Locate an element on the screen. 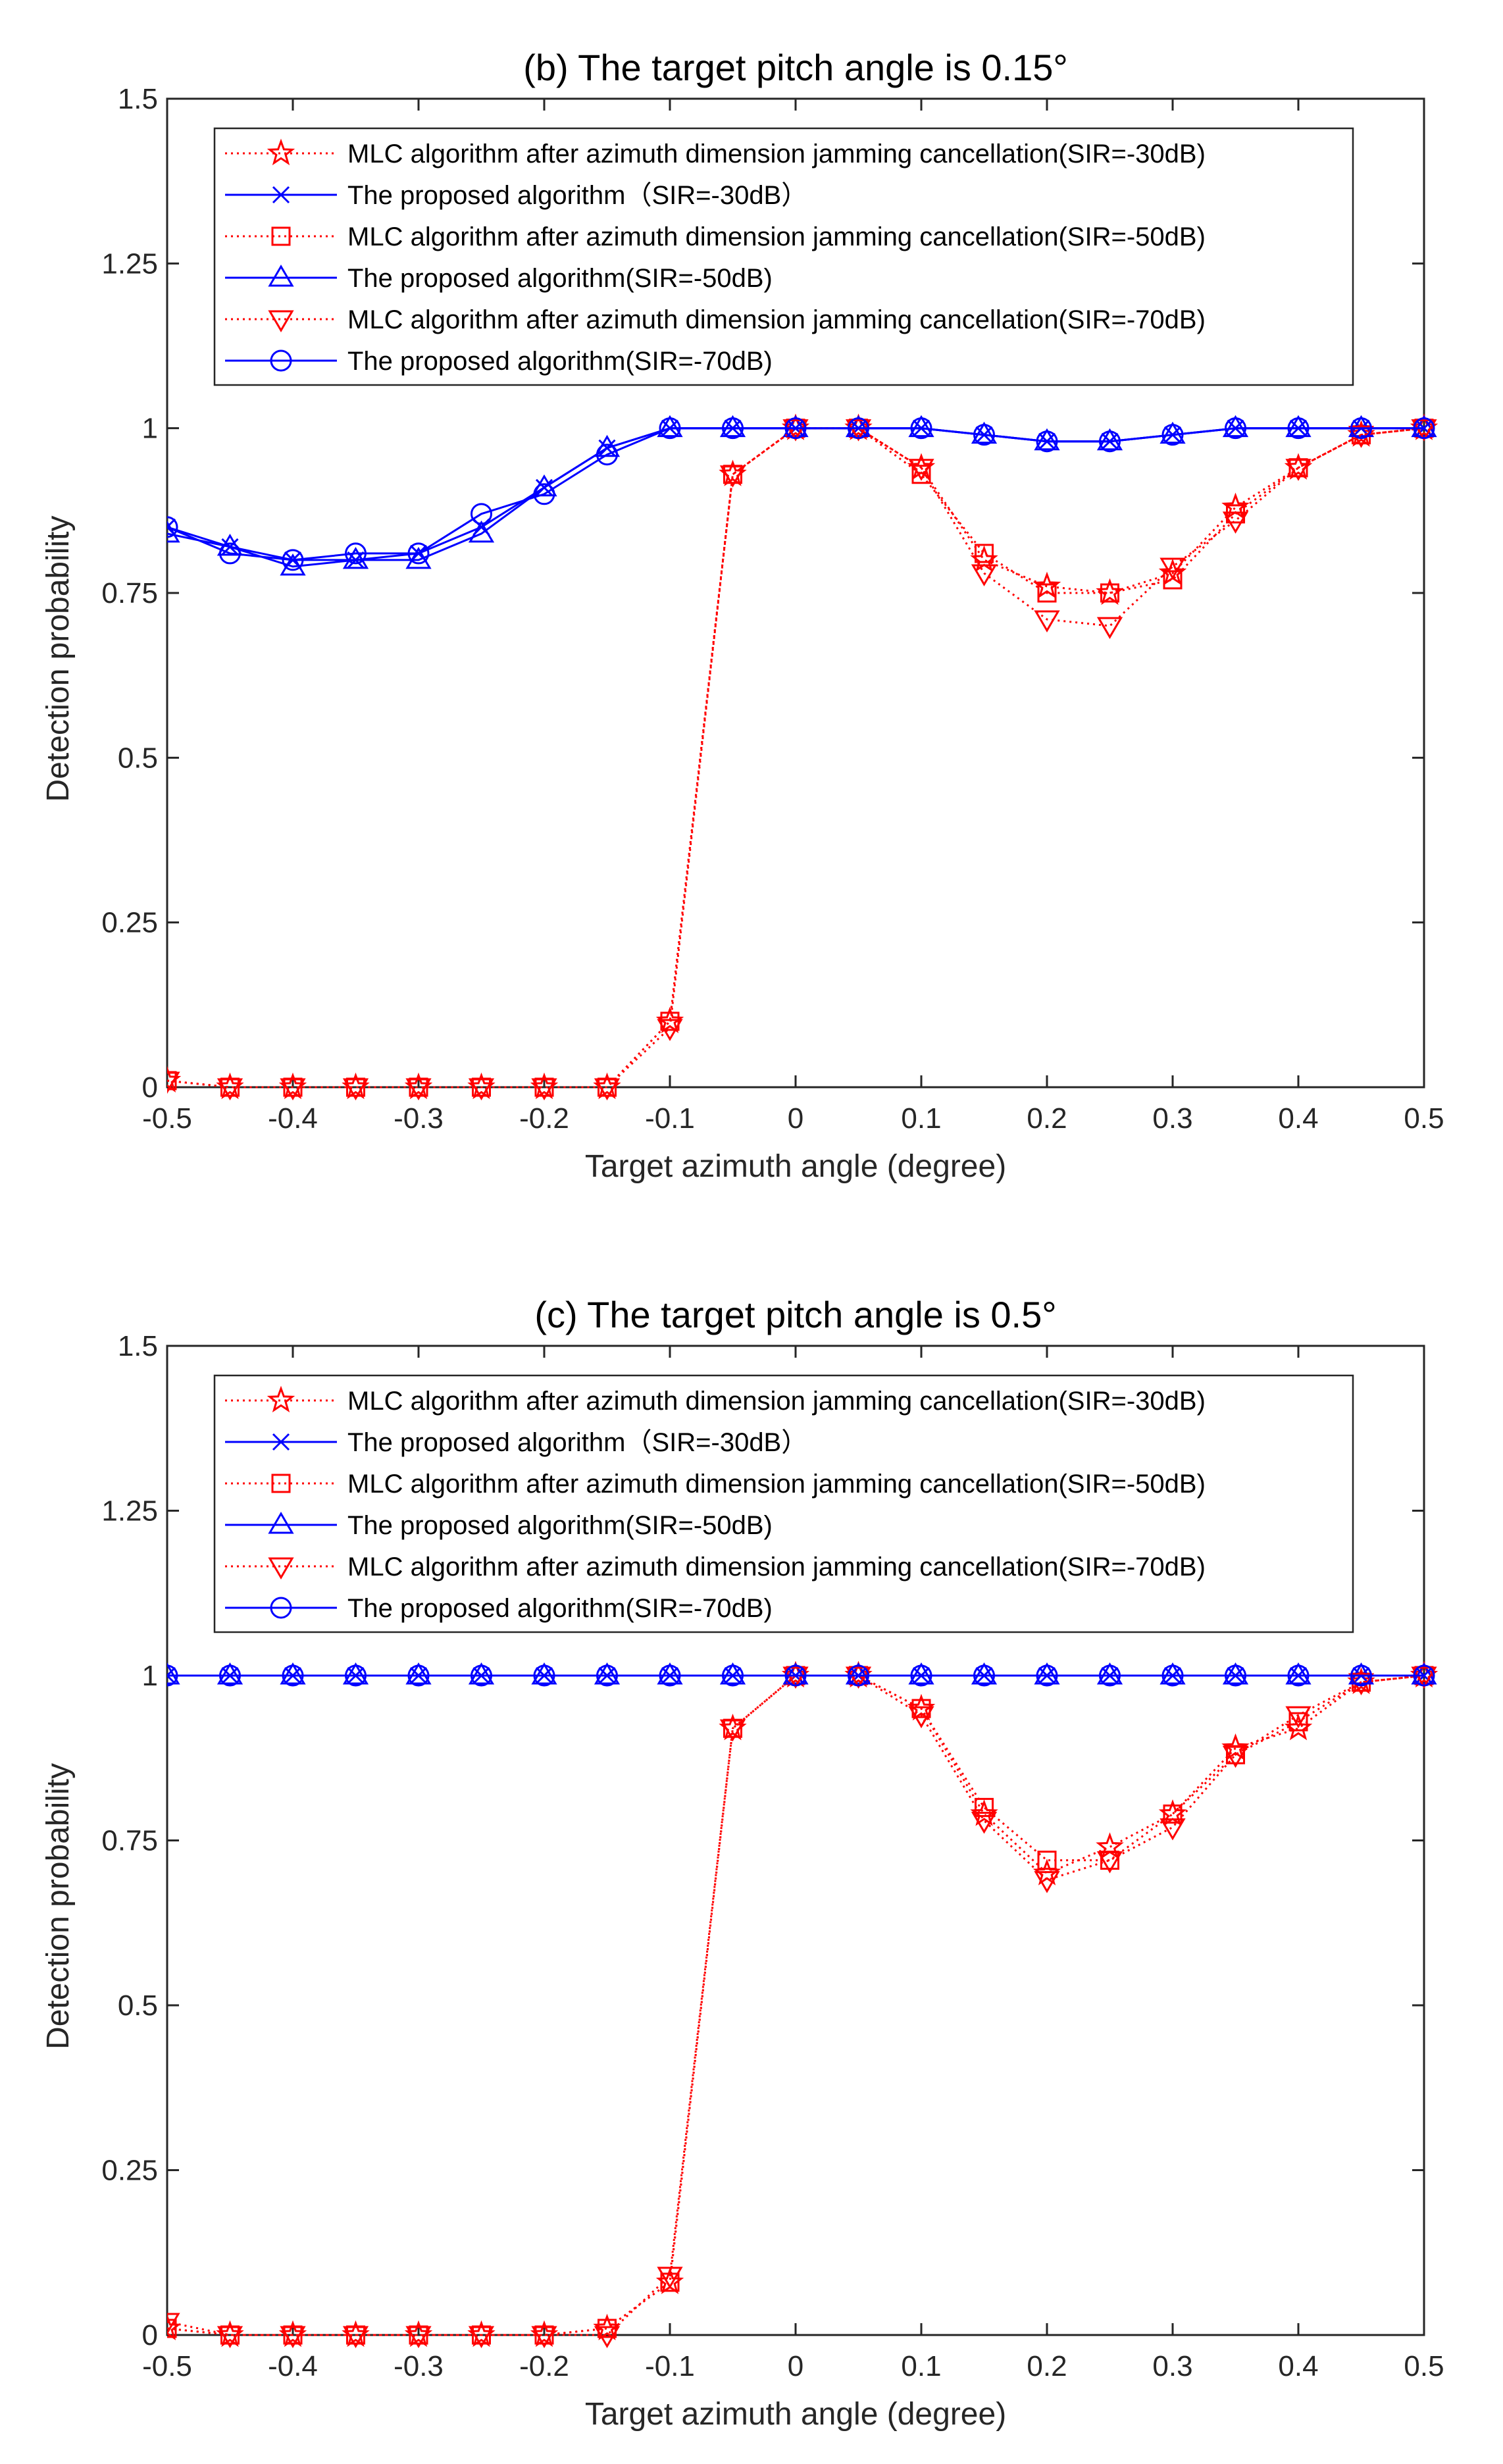 The image size is (1503, 2464). x-tick-label: 0.5 is located at coordinates (1424, 1118).